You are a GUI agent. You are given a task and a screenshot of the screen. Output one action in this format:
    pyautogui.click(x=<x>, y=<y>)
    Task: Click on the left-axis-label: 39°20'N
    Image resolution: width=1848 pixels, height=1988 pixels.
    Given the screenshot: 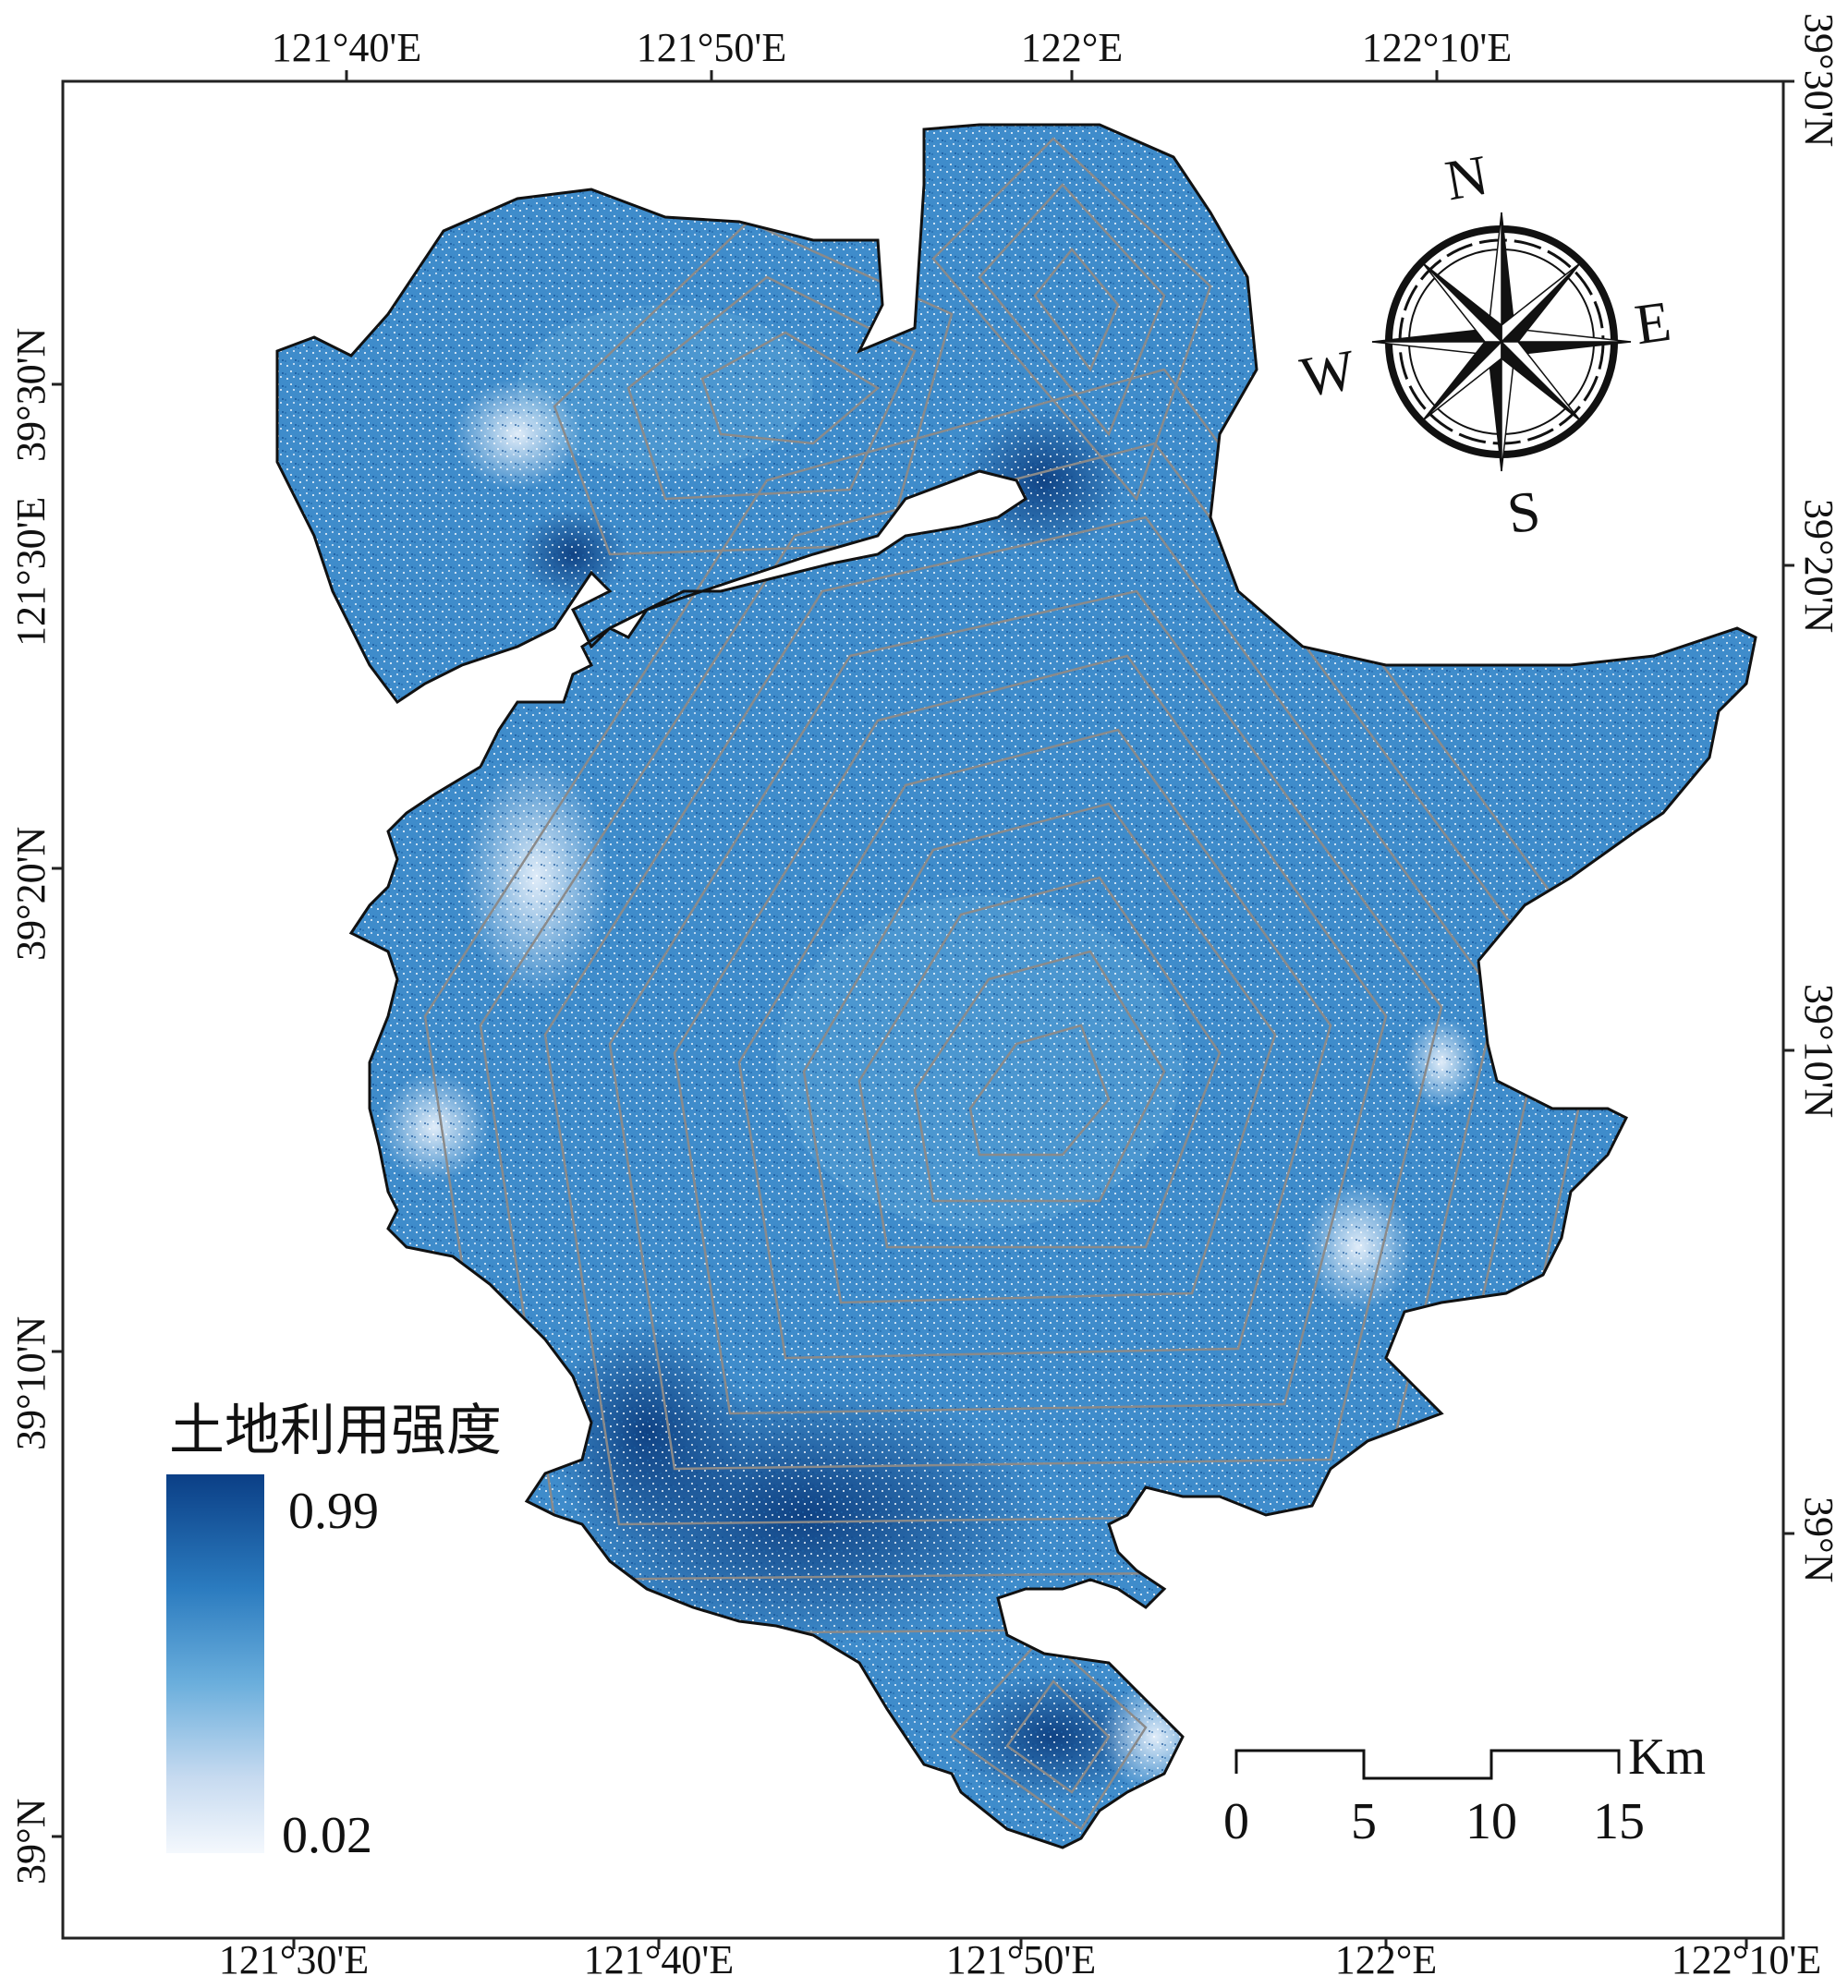 What is the action you would take?
    pyautogui.click(x=31, y=893)
    